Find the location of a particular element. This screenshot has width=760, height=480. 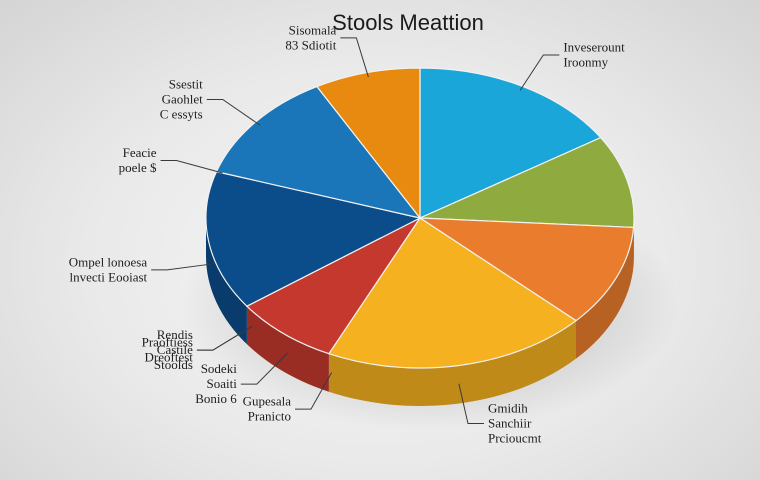

callout-label-3-2: Prcioucmt is located at coordinates (515, 438).